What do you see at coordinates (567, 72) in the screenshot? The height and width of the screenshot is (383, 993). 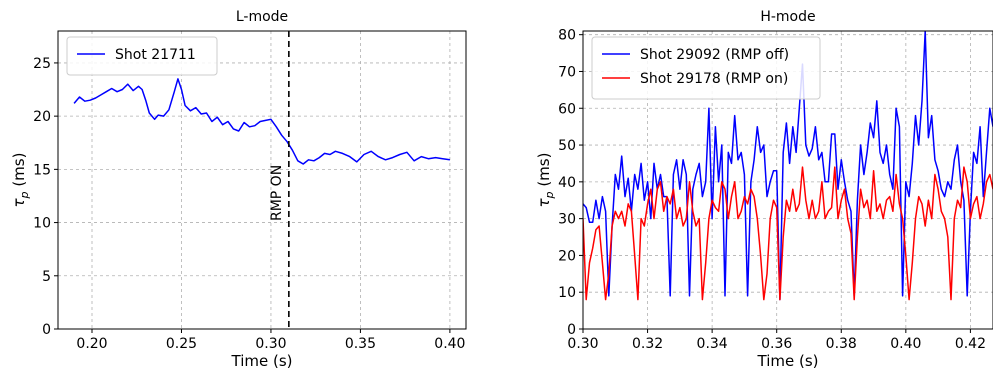 I see `hmode-y-tick-label: 70` at bounding box center [567, 72].